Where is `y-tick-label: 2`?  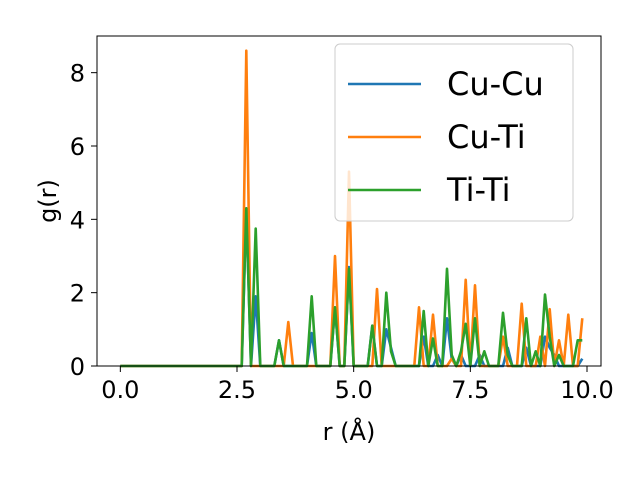 y-tick-label: 2 is located at coordinates (77, 294).